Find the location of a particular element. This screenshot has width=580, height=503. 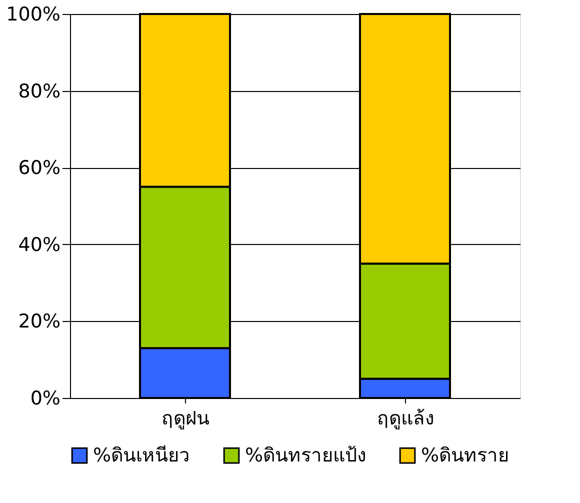

y-tick-label: 0% is located at coordinates (45, 399).